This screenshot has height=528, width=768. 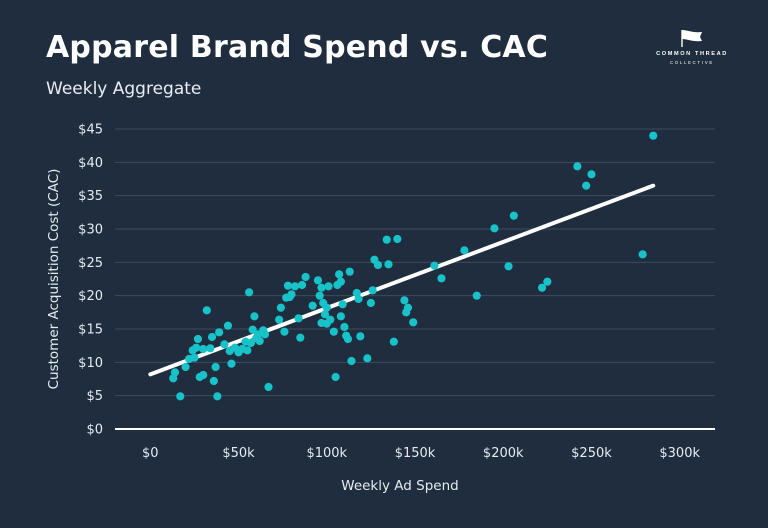 I want to click on brand-logo: COMMON THREAD COLLECTIVE, so click(x=692, y=50).